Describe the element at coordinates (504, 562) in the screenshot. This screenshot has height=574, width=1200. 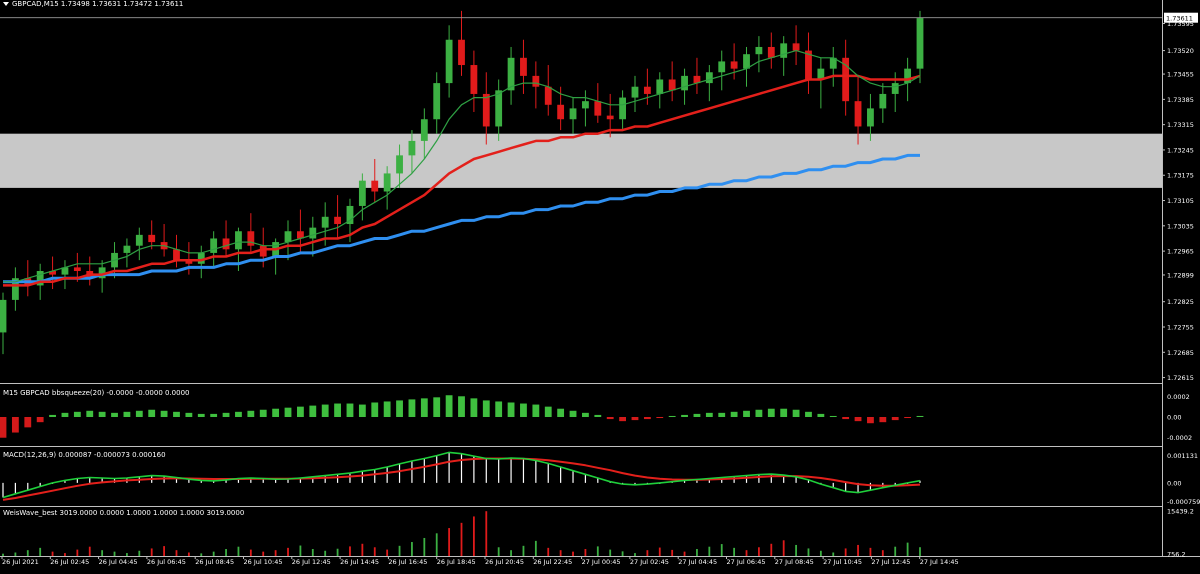
I see `x-tick-label: 26 Jul 20:45` at that location.